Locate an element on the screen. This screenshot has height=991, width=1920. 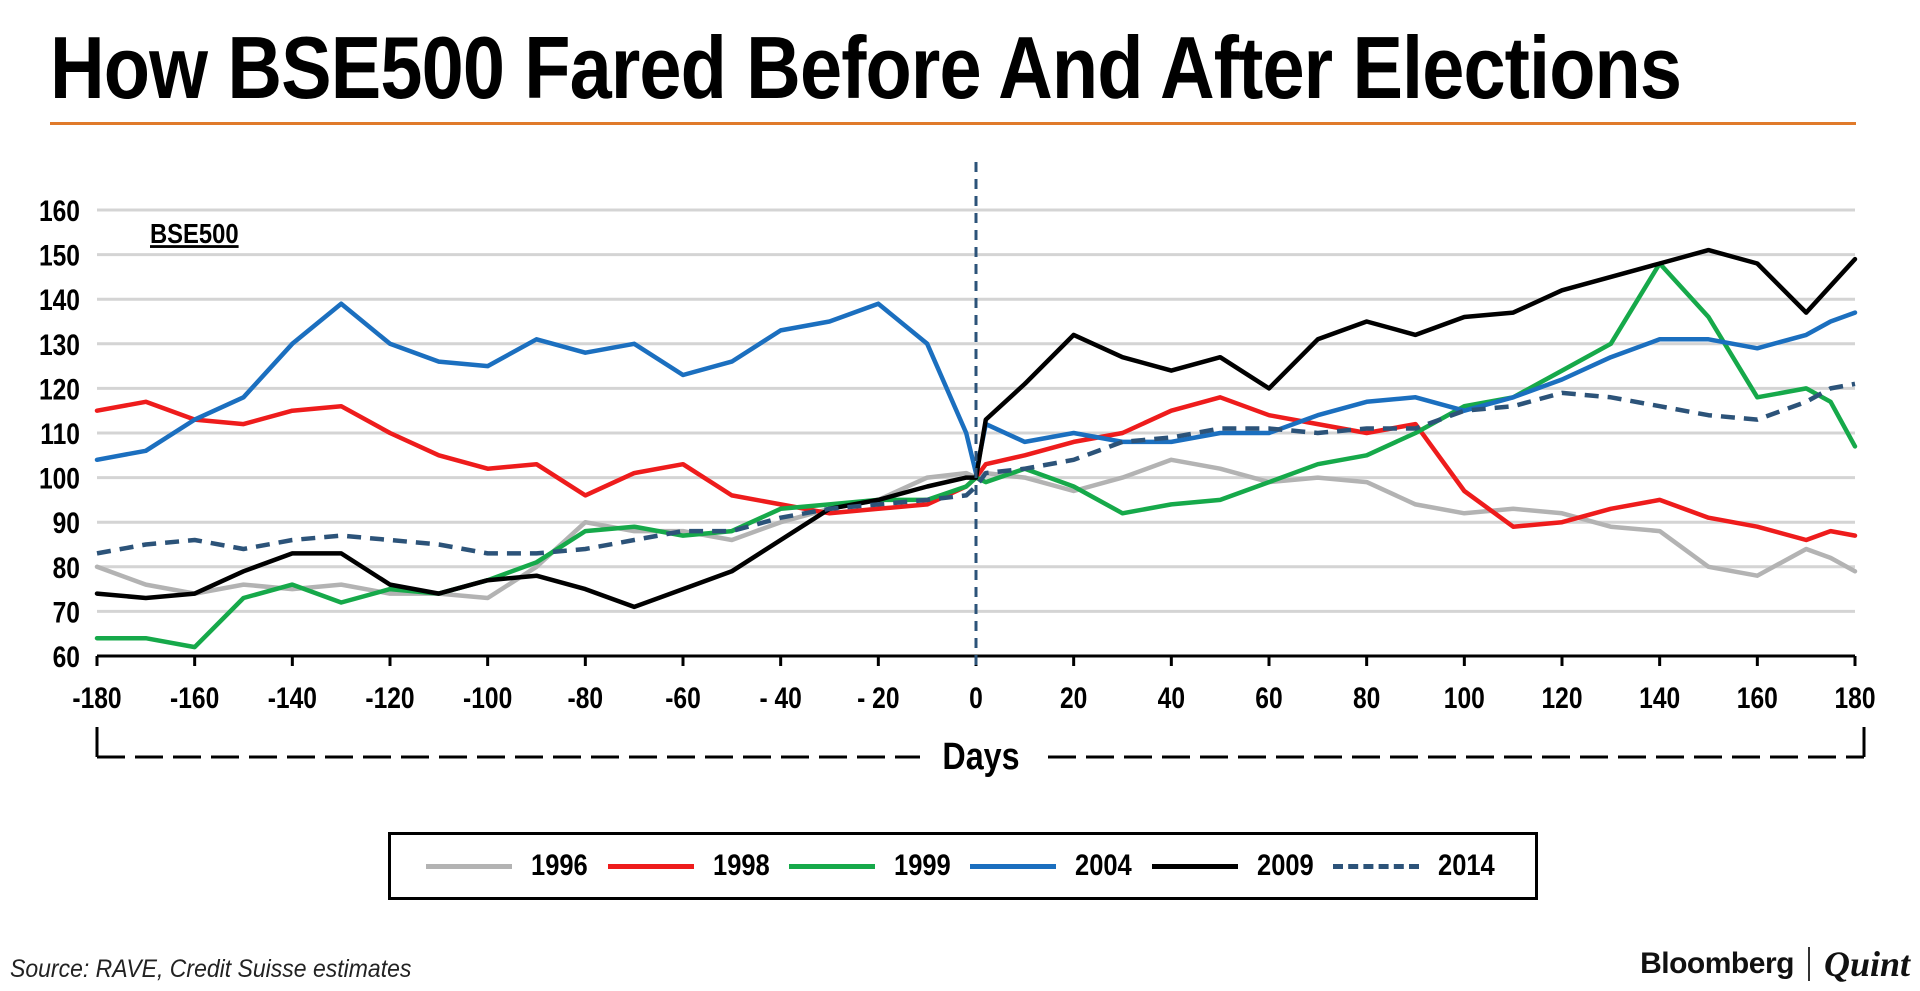
y-tick-label: 90 is located at coordinates (66, 523).